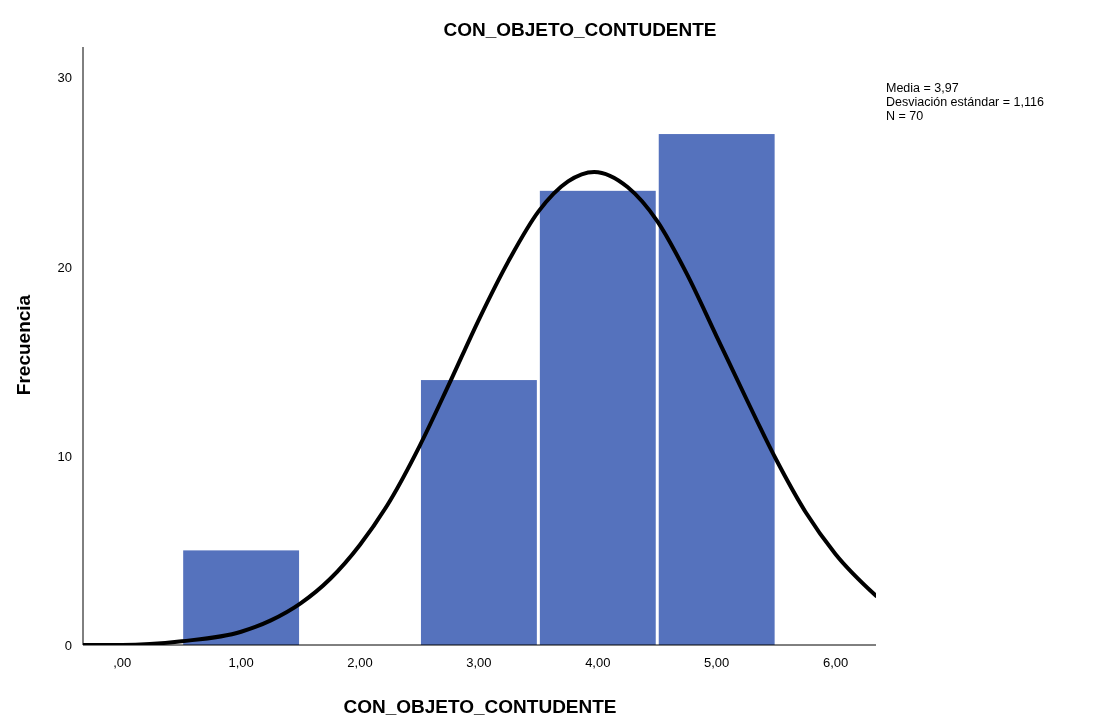  What do you see at coordinates (480, 706) in the screenshot?
I see `x-axis-title: CON_OBJETO_CONTUDENTE` at bounding box center [480, 706].